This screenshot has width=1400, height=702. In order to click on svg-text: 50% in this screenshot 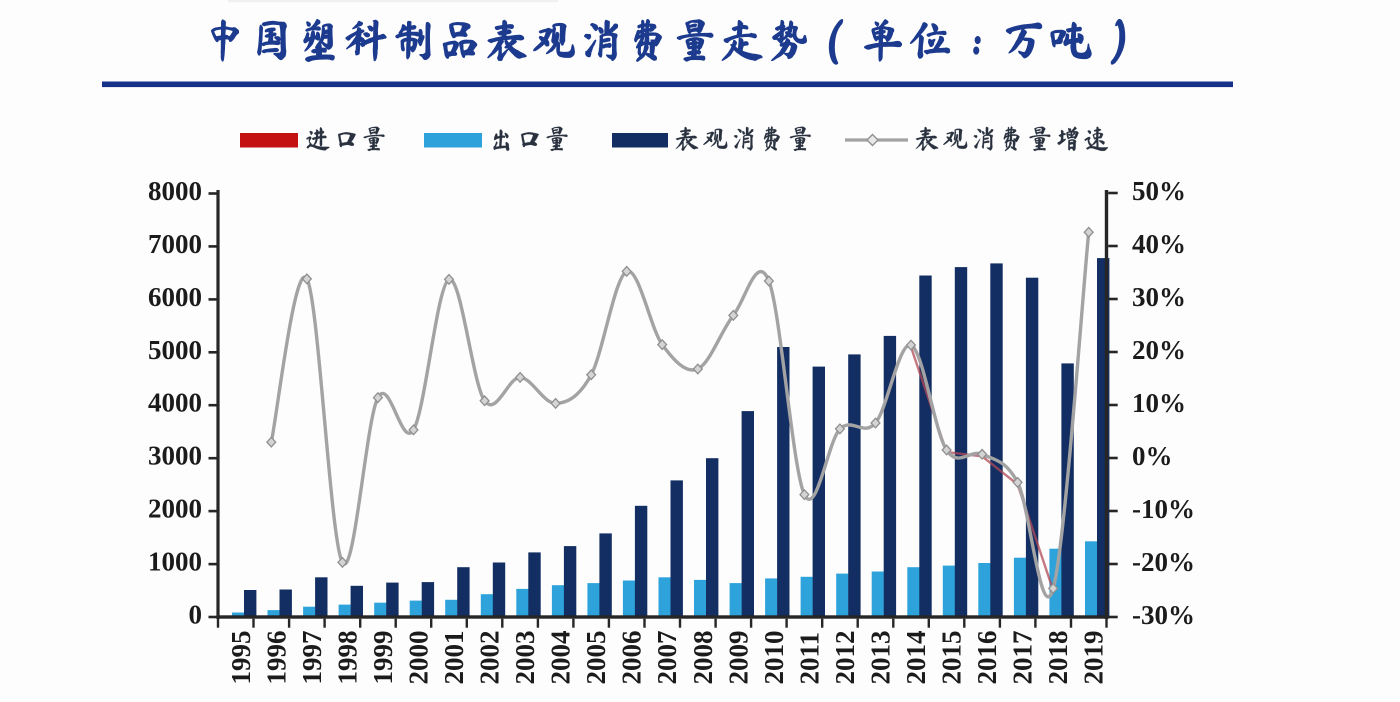, I will do `click(1159, 191)`.